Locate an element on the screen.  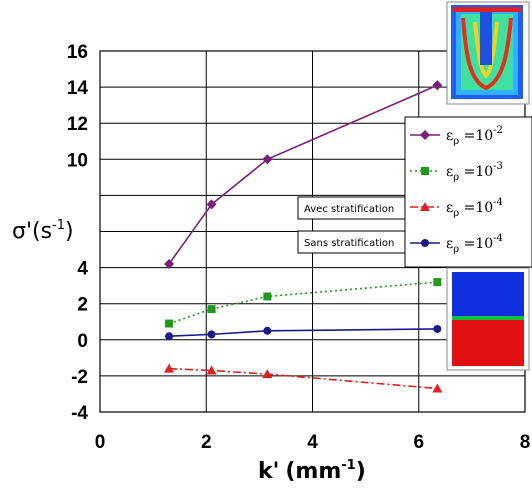
y-tick-label: -2 is located at coordinates (79, 377).